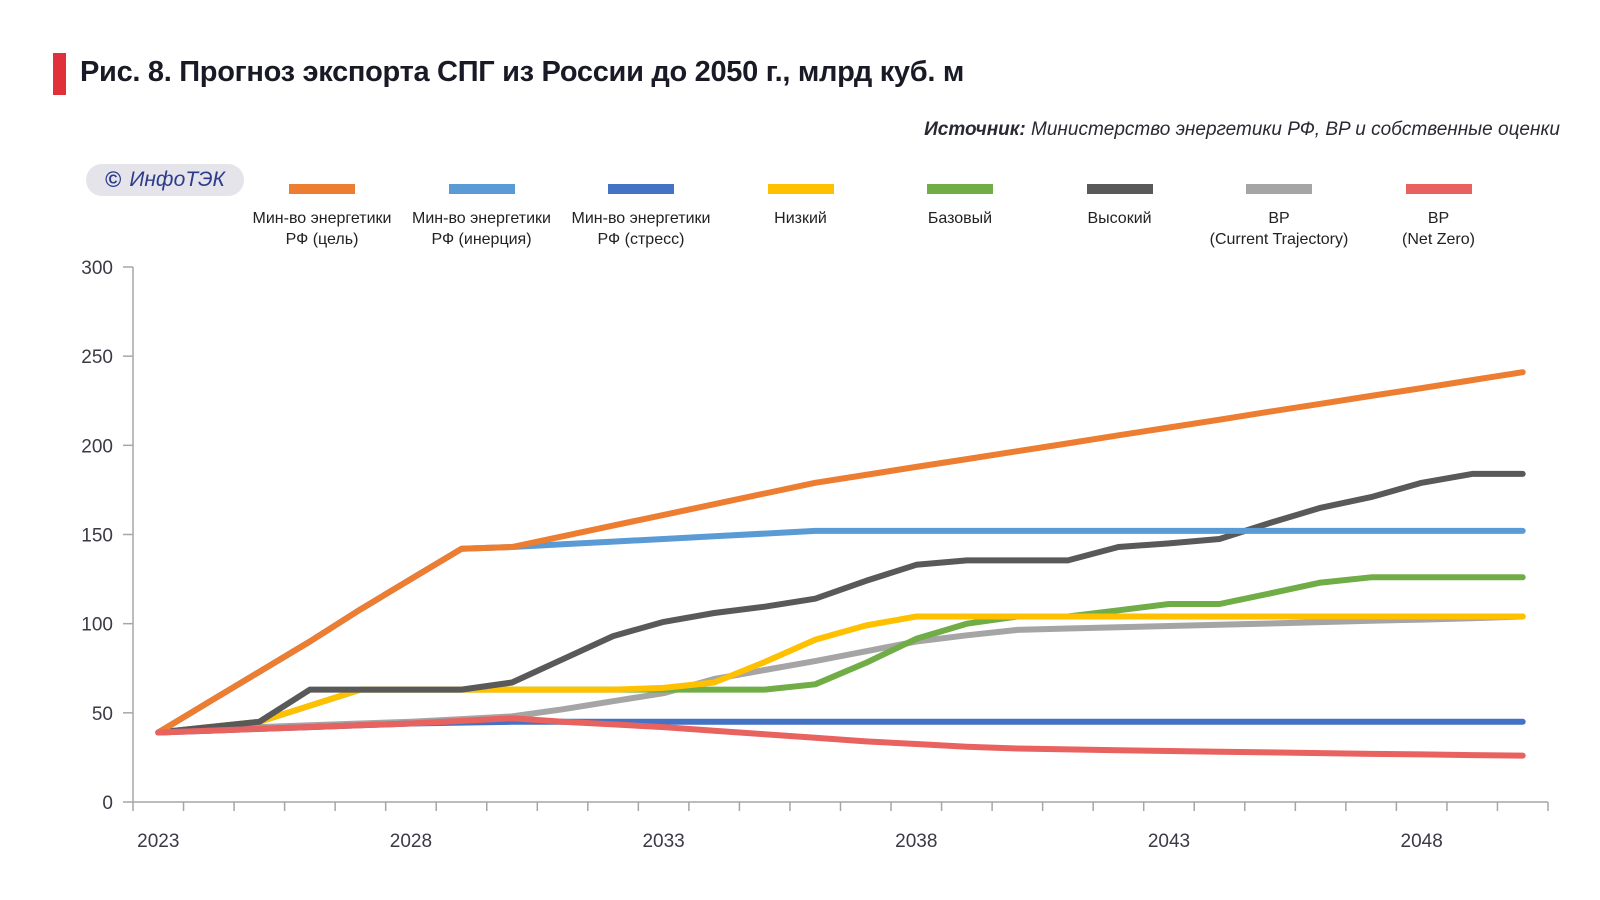 This screenshot has height=900, width=1600. Describe the element at coordinates (641, 229) in the screenshot. I see `legend-label: Мин-во энергетики РФ (стресс)` at that location.